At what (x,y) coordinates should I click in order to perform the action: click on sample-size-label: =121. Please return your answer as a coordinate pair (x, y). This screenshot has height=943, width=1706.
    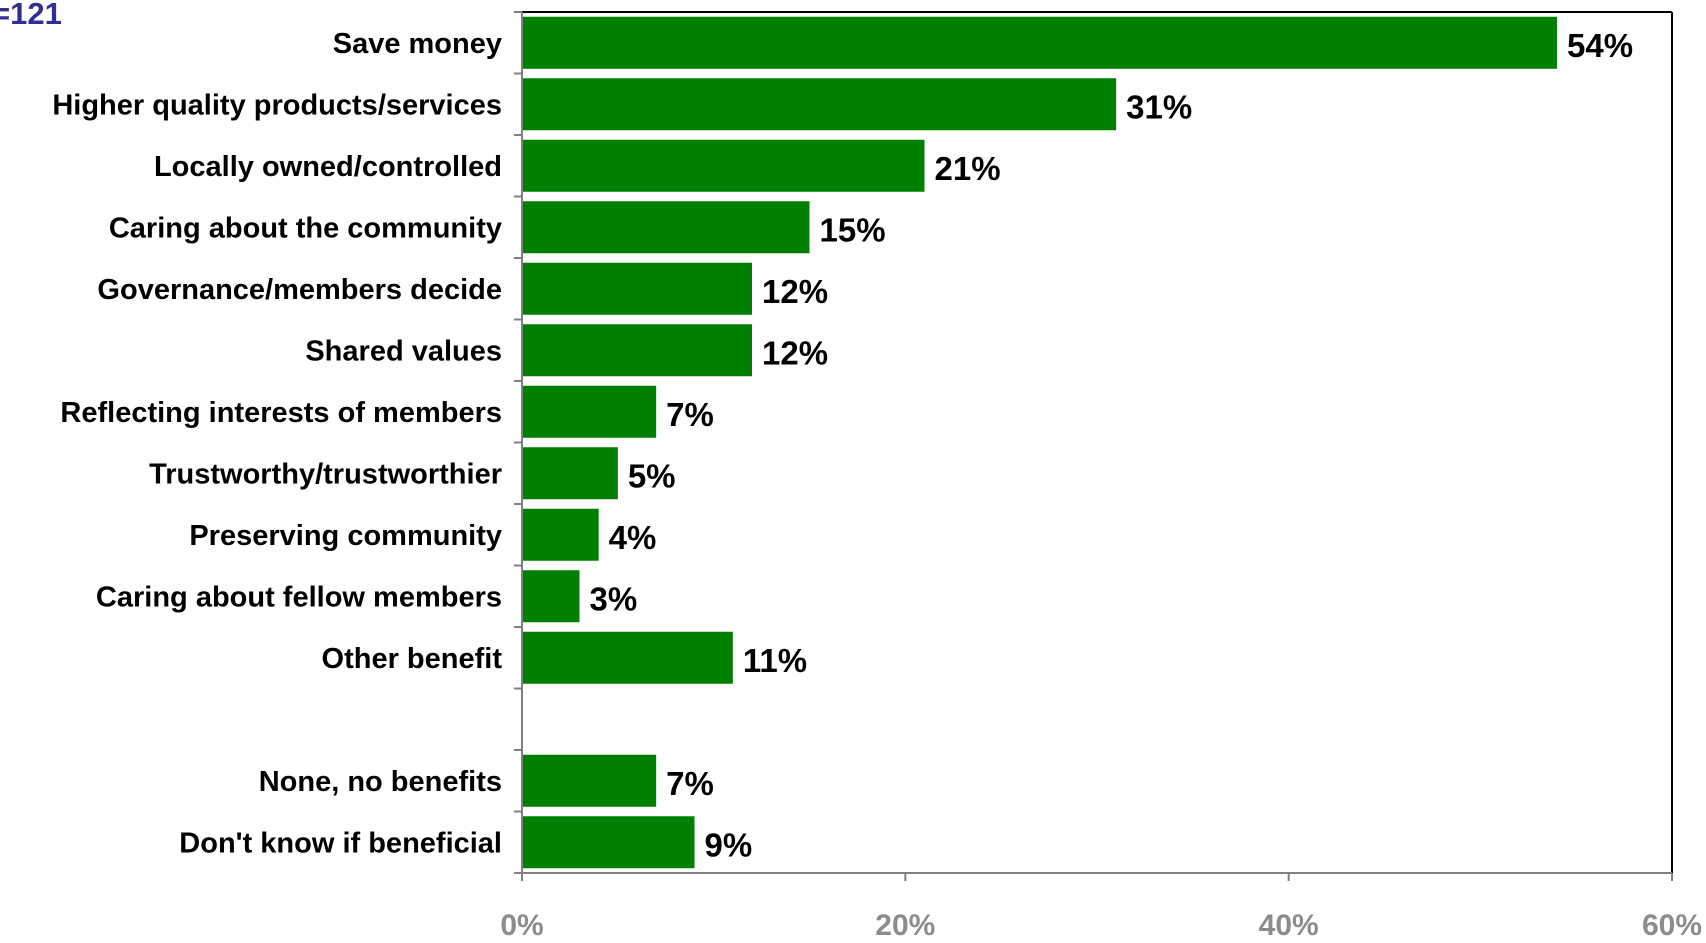
    Looking at the image, I should click on (31, 15).